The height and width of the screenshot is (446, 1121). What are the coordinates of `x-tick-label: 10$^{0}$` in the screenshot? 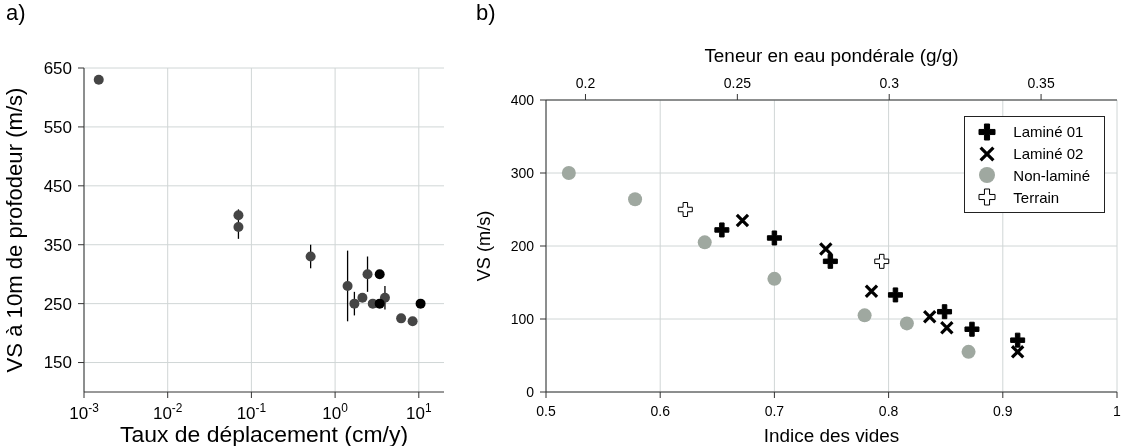 It's located at (335, 412).